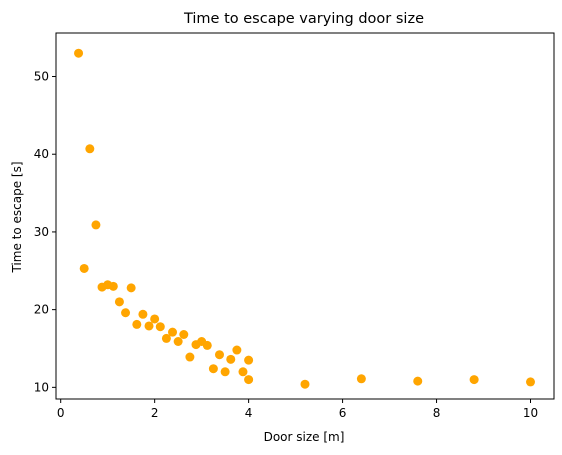 The width and height of the screenshot is (562, 455). I want to click on y-tick-label: 50, so click(41, 77).